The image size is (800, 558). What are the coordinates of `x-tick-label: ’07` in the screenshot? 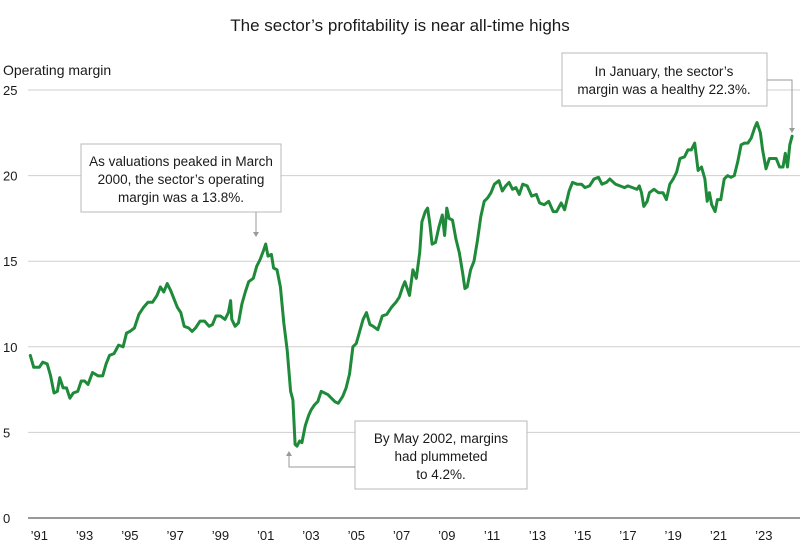 It's located at (401, 535).